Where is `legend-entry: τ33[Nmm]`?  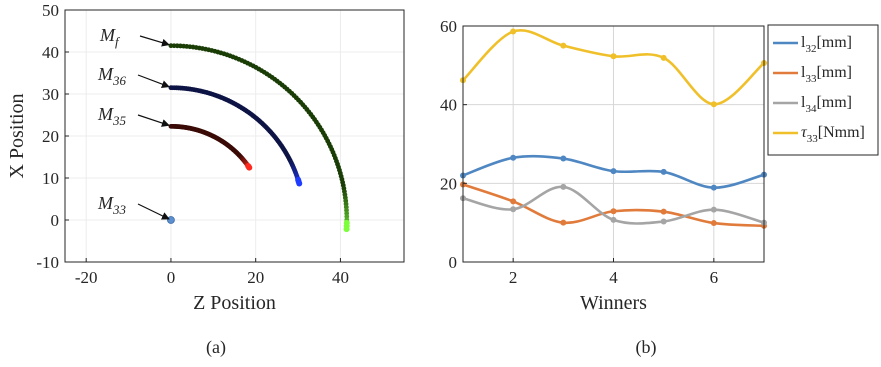
legend-entry: τ33[Nmm] is located at coordinates (833, 134).